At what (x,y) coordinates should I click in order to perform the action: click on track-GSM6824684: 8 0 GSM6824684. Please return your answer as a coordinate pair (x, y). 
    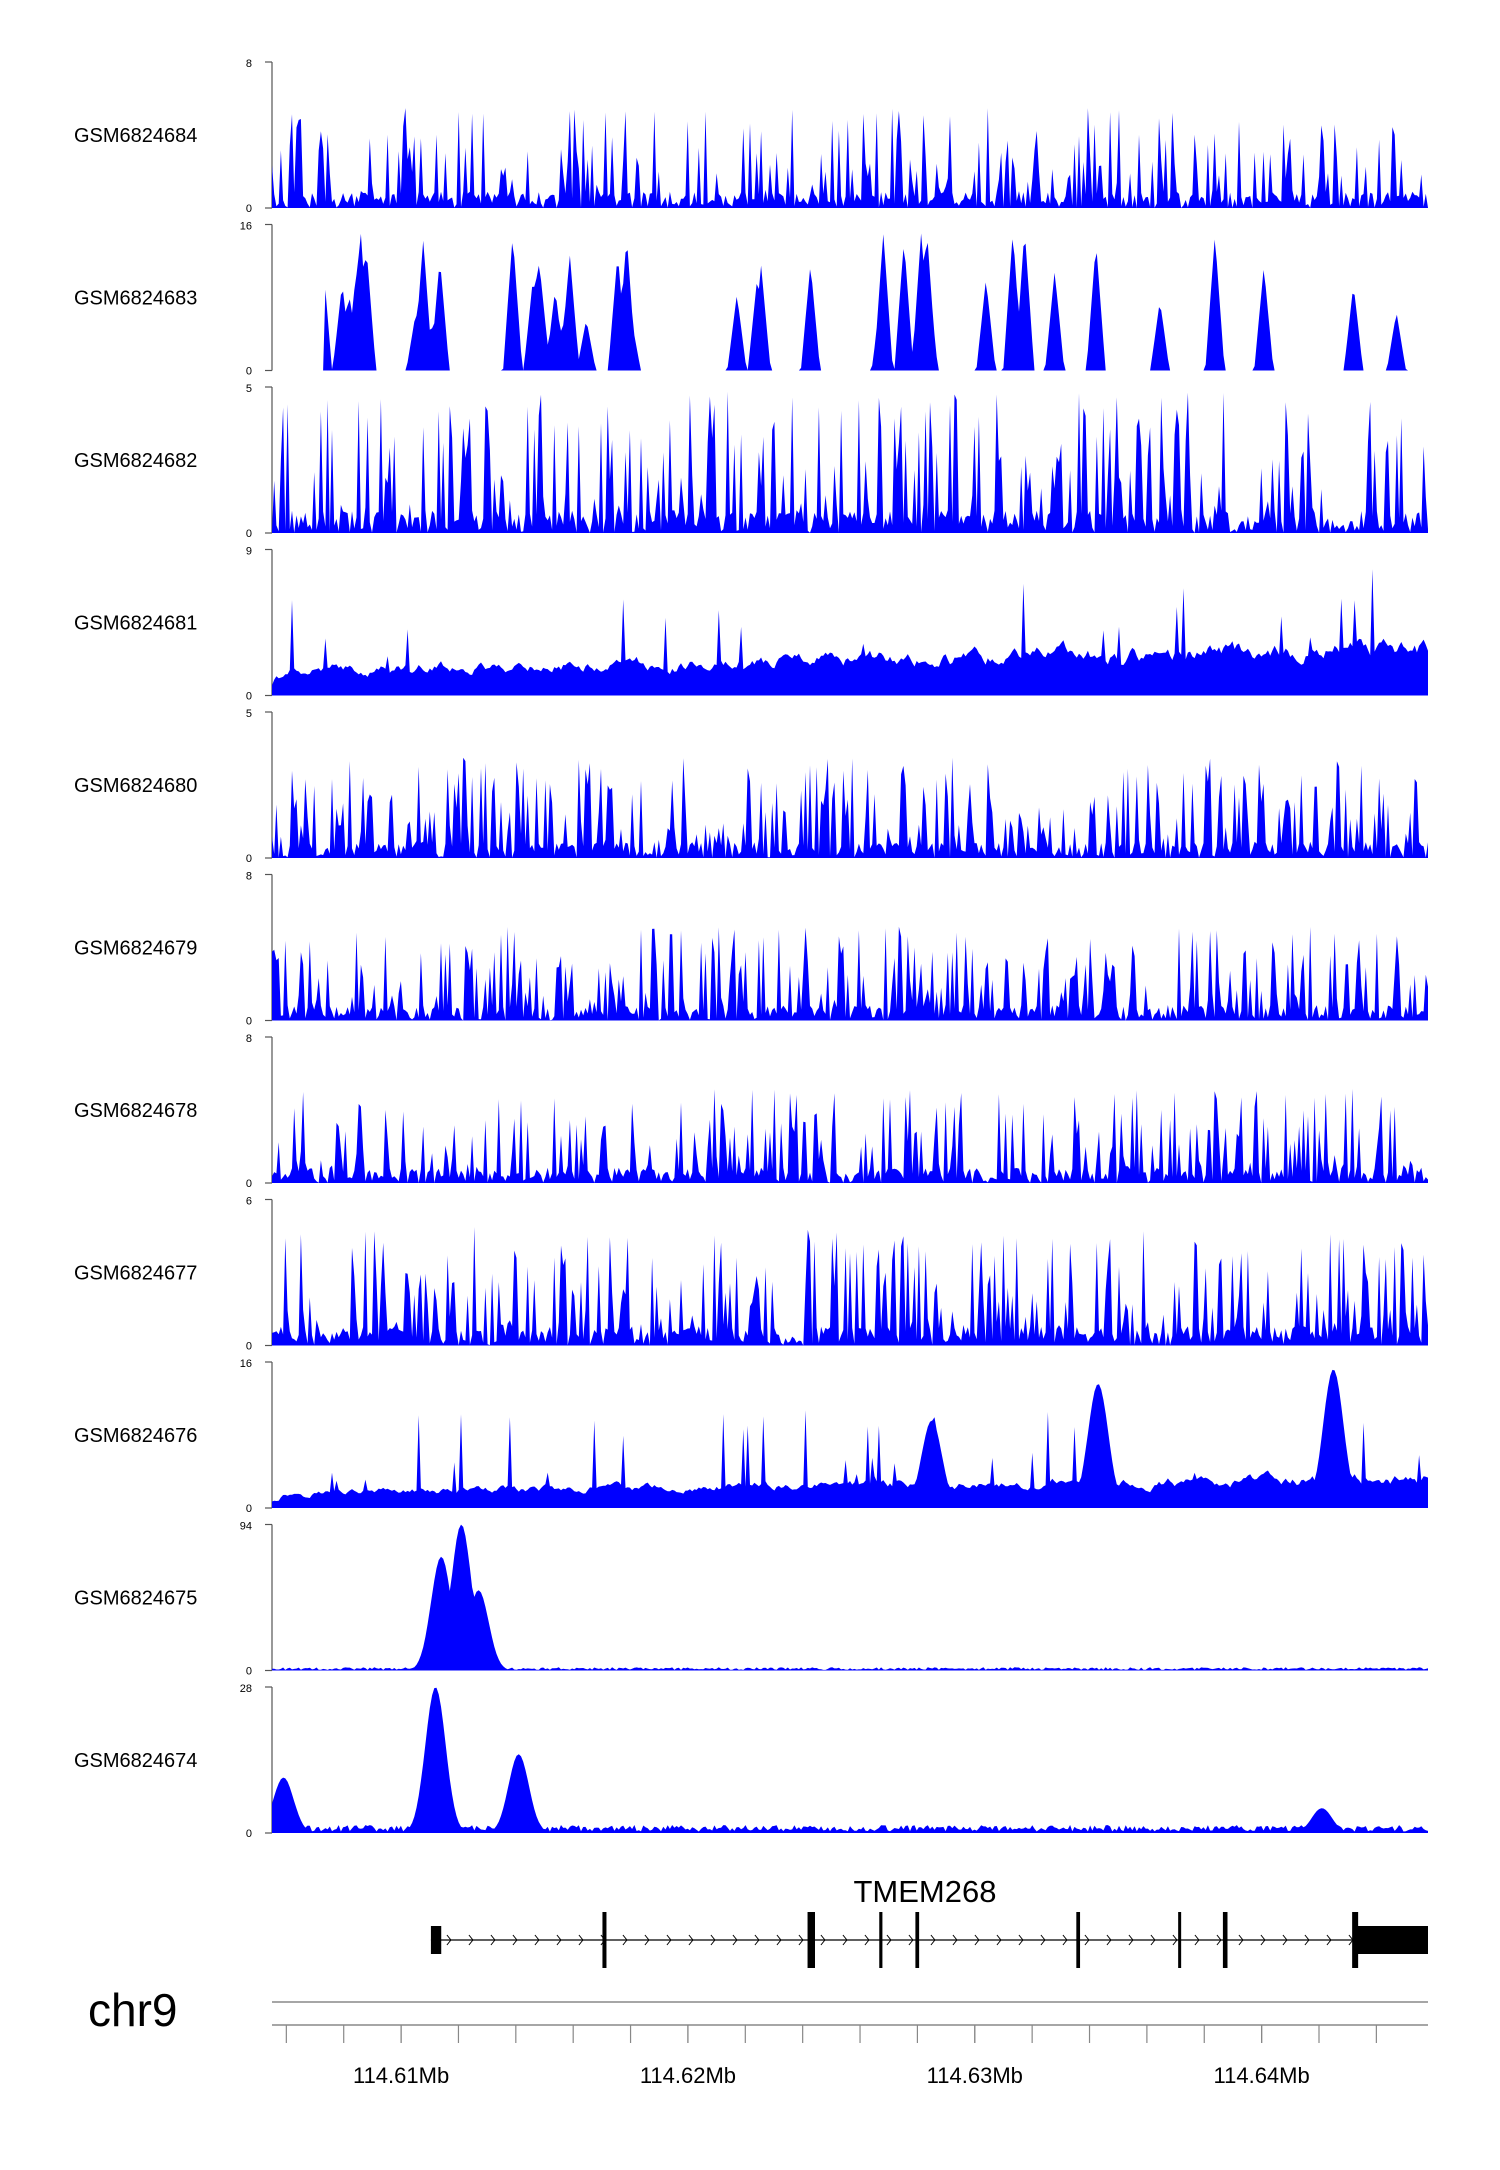
    Looking at the image, I should click on (751, 136).